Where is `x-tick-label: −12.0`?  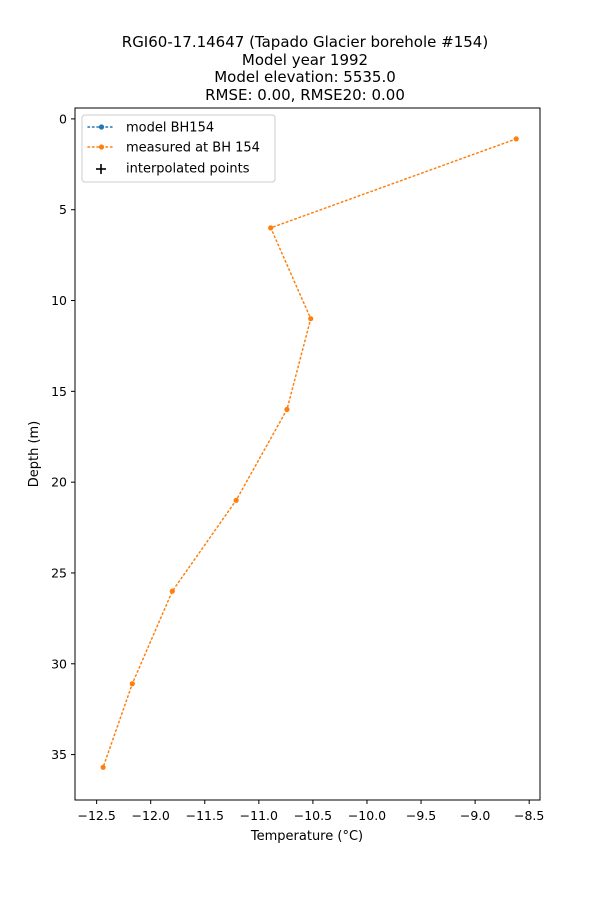
x-tick-label: −12.0 is located at coordinates (151, 815).